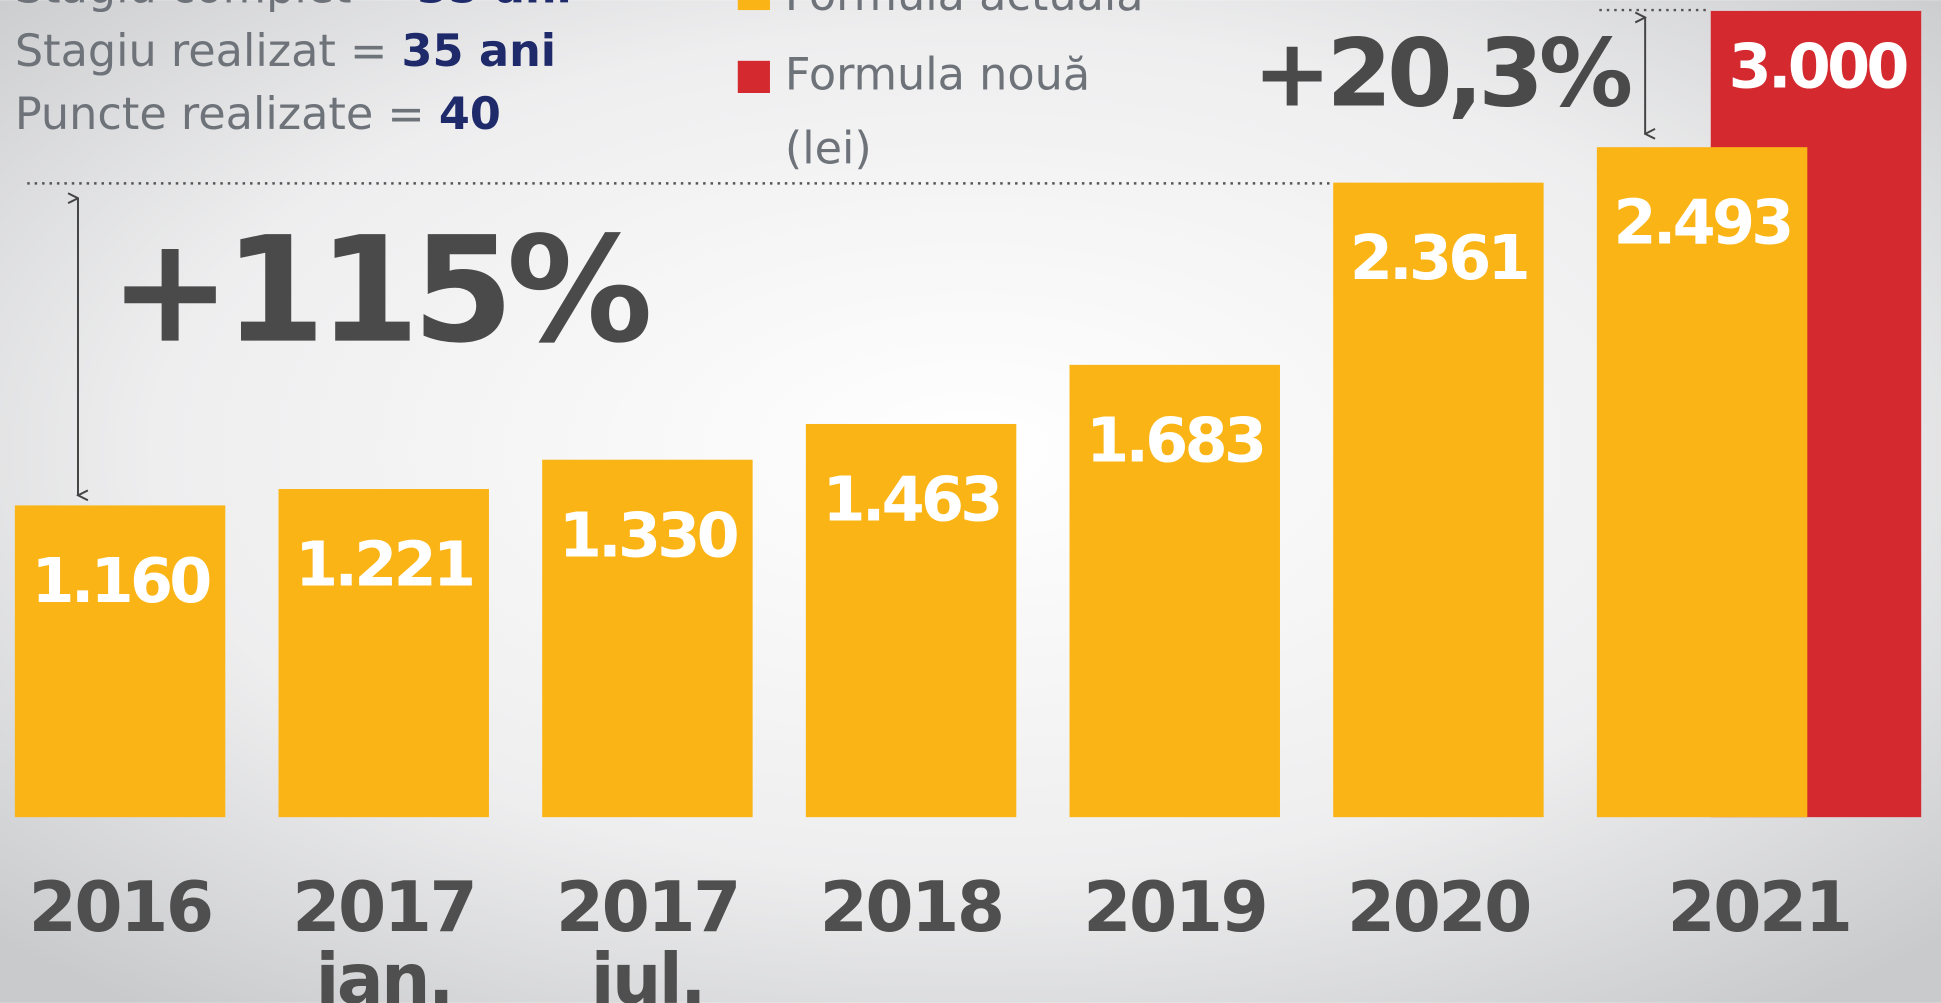 The image size is (1941, 1003). What do you see at coordinates (379, 291) in the screenshot?
I see `annotation: +115%` at bounding box center [379, 291].